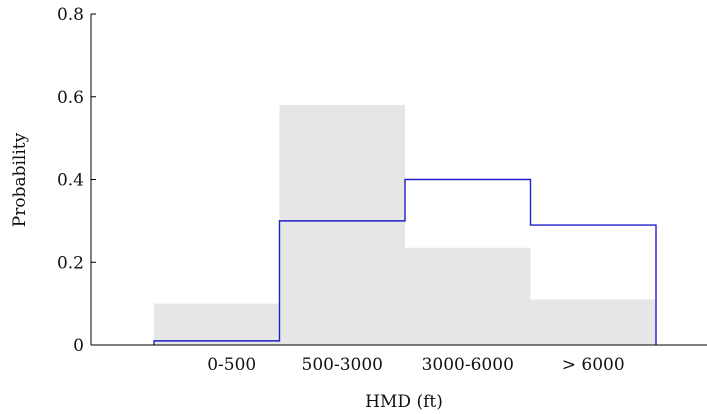  I want to click on x-axis-label: HMD (ft), so click(404, 402).